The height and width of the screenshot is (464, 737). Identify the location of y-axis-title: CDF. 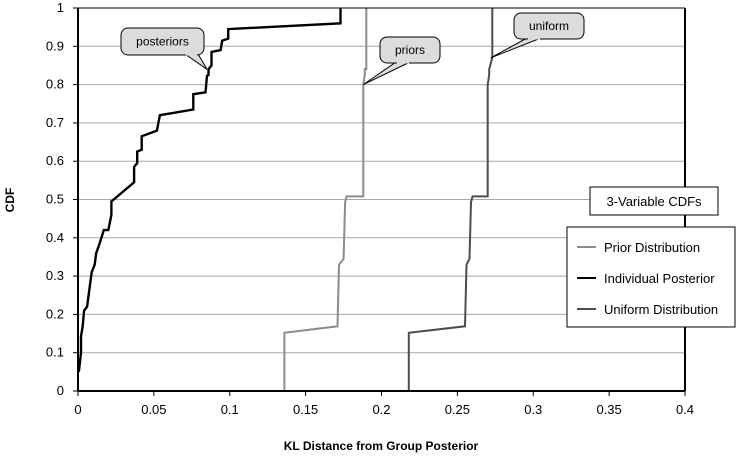
(10, 200).